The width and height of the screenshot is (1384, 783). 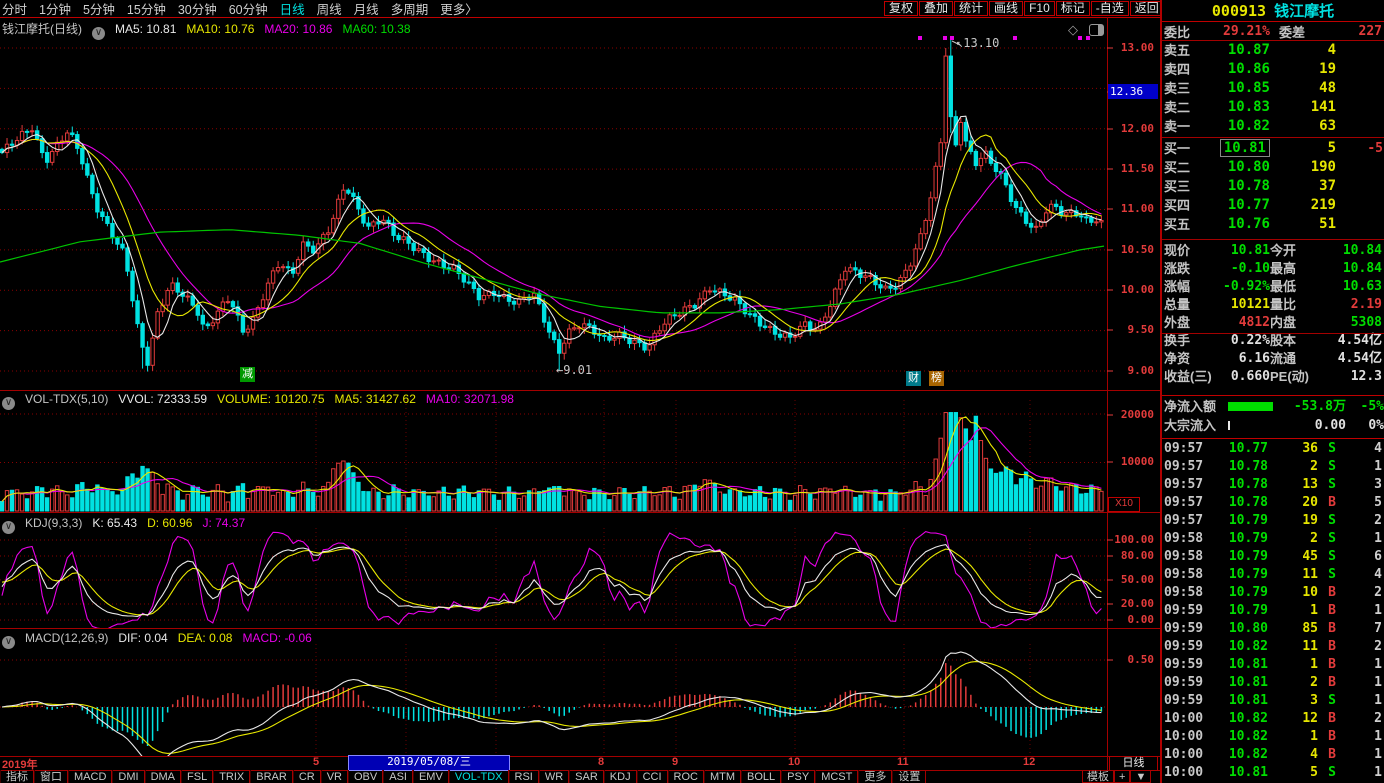 I want to click on period-分时: 分时, so click(x=15, y=10).